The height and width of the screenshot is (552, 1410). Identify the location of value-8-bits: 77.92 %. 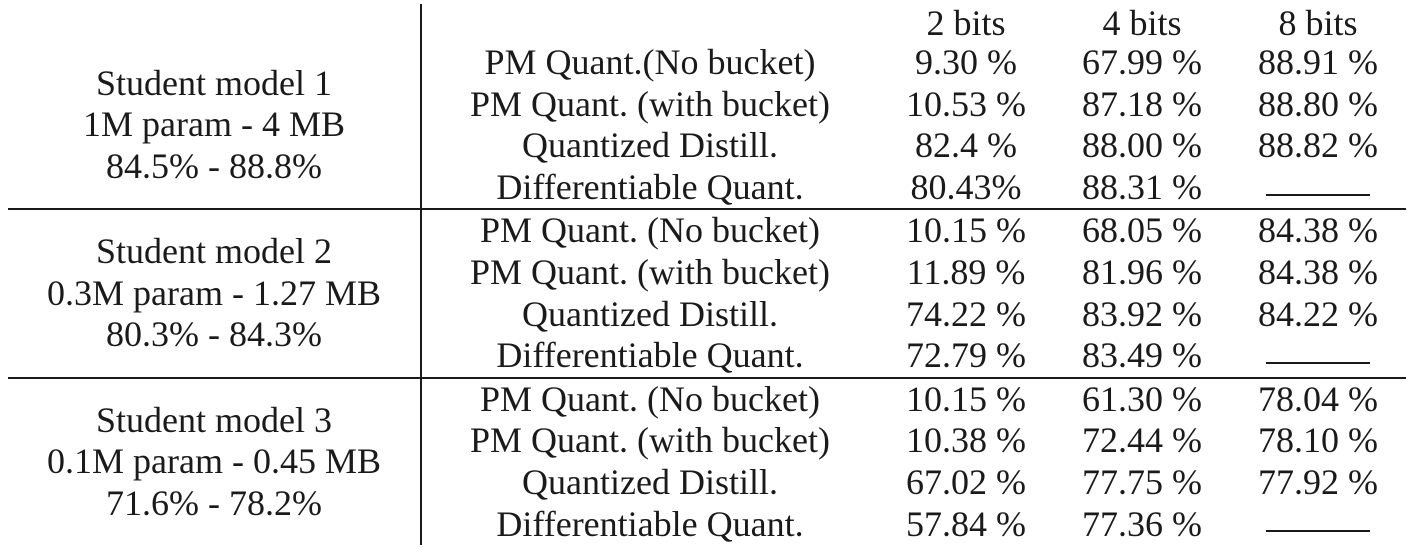
(1318, 481).